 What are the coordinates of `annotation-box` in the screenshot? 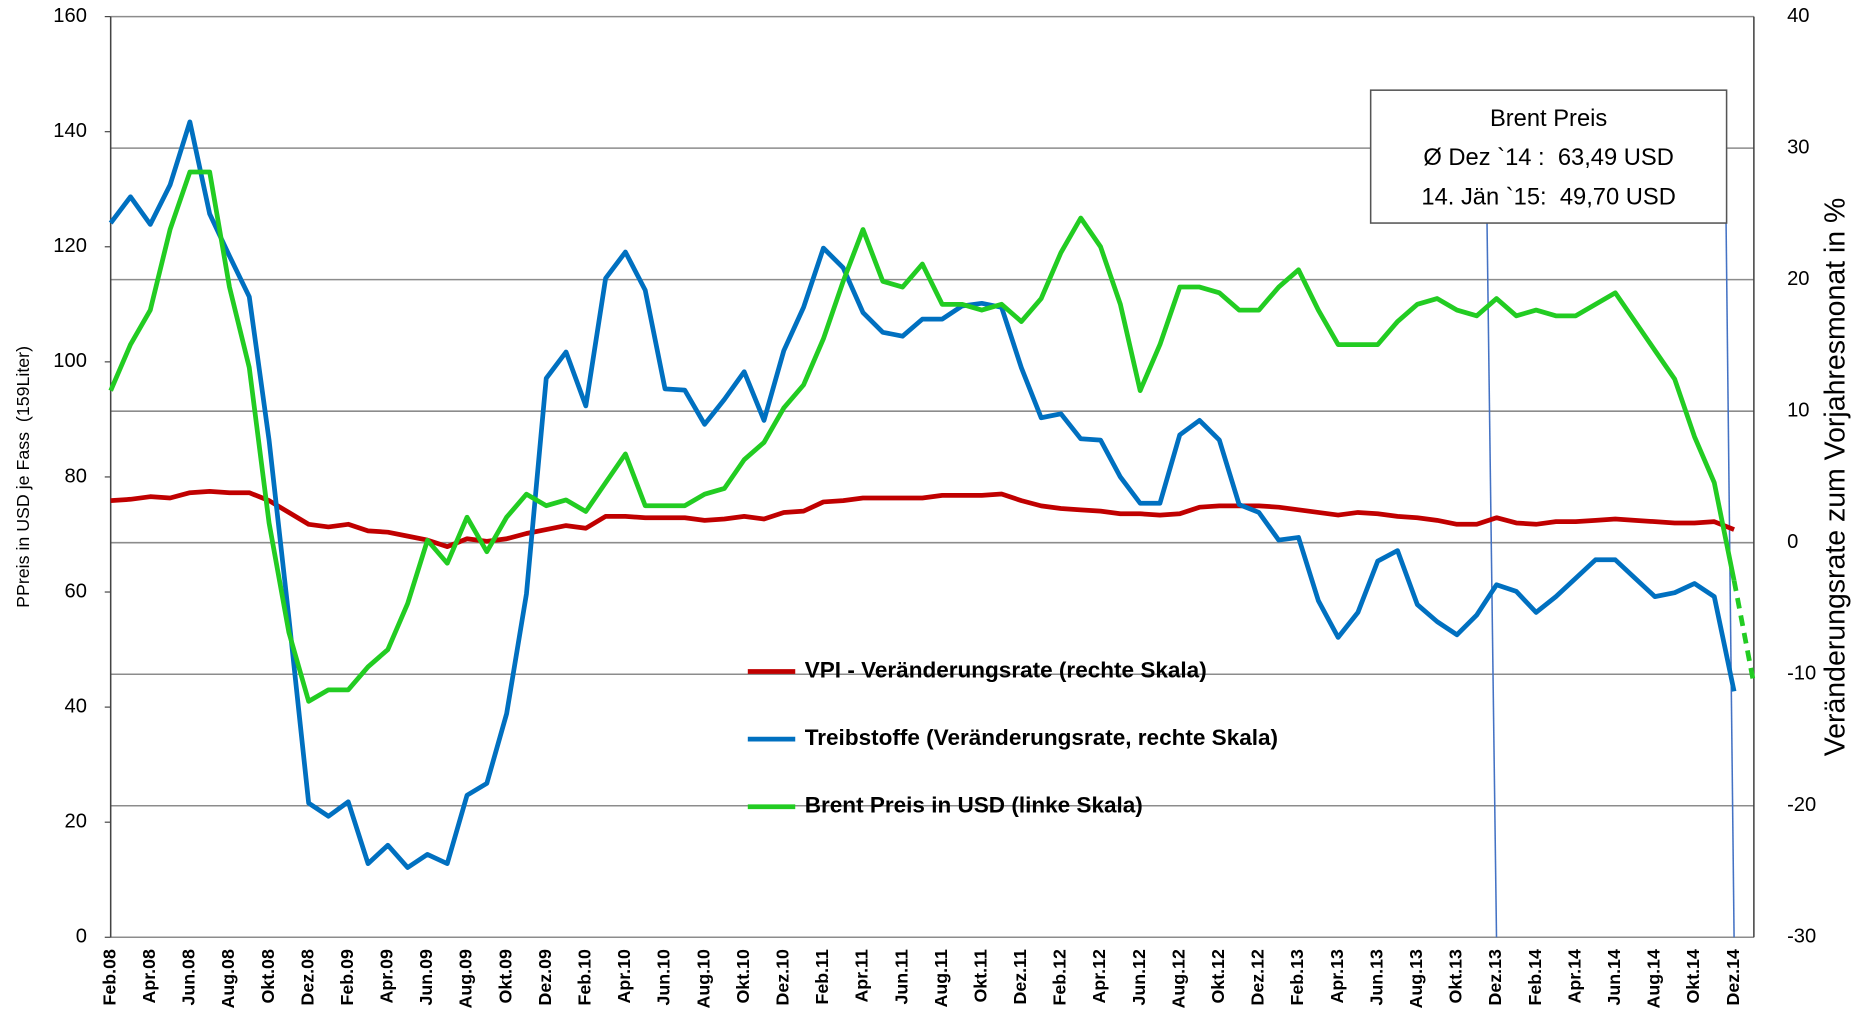 It's located at (1548, 156).